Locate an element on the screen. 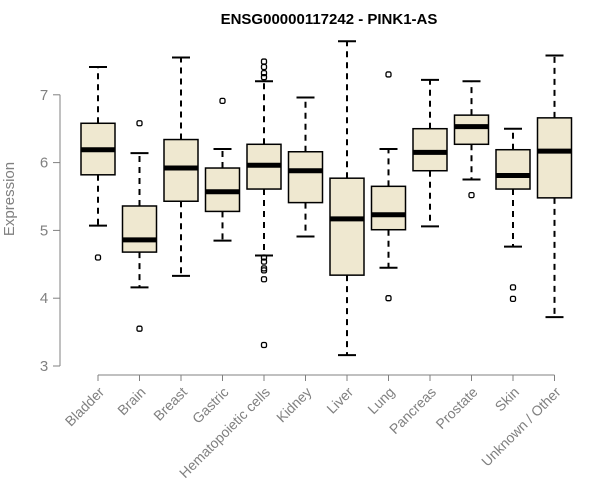 This screenshot has width=600, height=500. y-axis-label: Expression is located at coordinates (9, 199).